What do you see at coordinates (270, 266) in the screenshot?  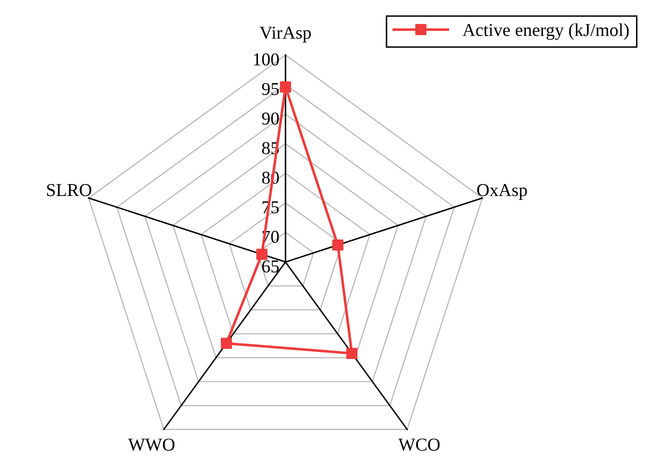 I see `y-tick-label: 65` at bounding box center [270, 266].